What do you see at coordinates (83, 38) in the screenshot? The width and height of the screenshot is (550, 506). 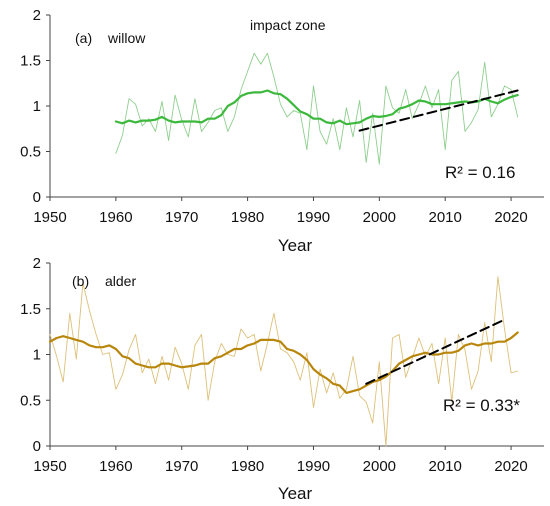 I see `panel-label-willow: (a)` at bounding box center [83, 38].